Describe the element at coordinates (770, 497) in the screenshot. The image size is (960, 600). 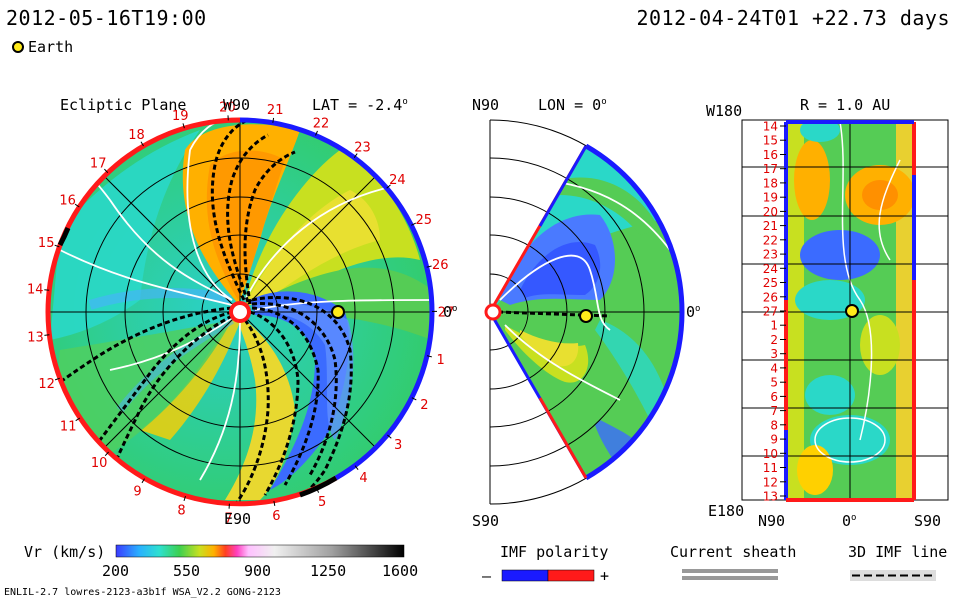
I see `map-rotation-label-13: 13` at that location.